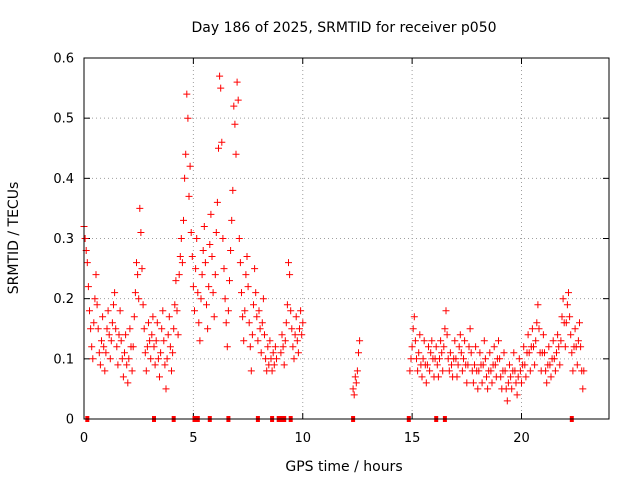 This screenshot has height=480, width=640. What do you see at coordinates (63, 179) in the screenshot?
I see `y-tick-label: 0.4` at bounding box center [63, 179].